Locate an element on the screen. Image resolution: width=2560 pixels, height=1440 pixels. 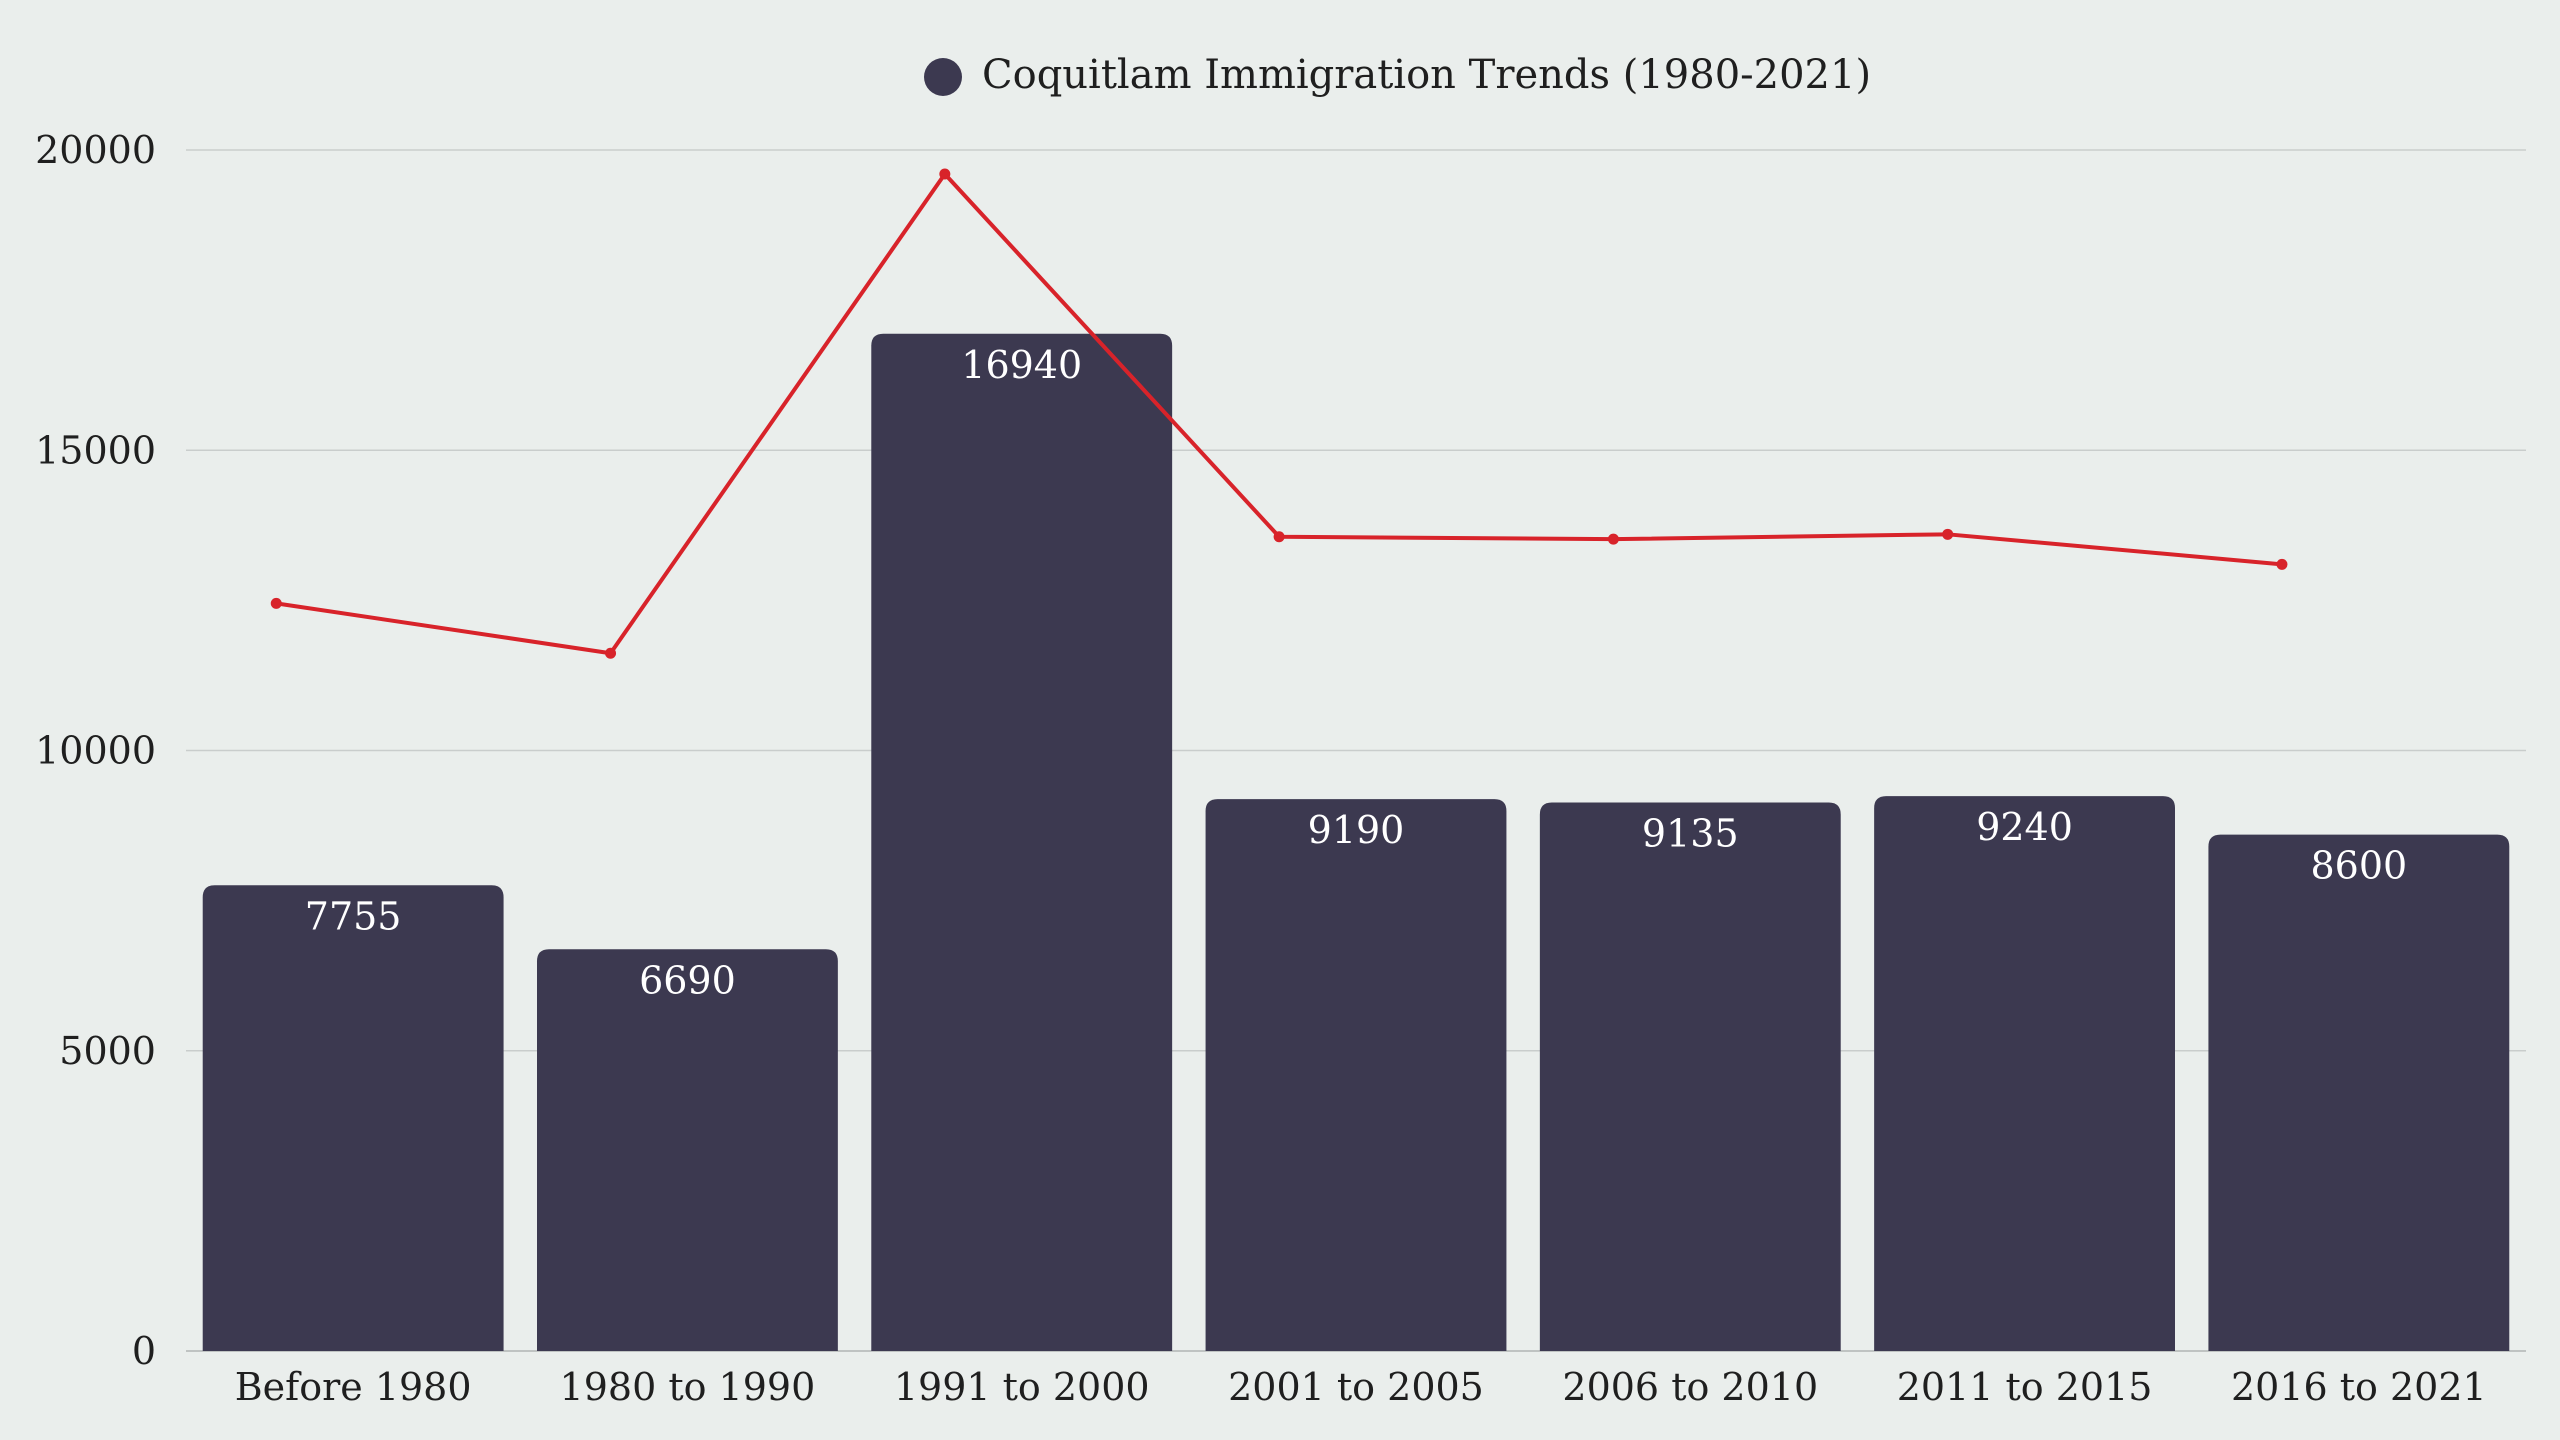
x-tick-label: 1991 to 2000 is located at coordinates (1022, 1387).